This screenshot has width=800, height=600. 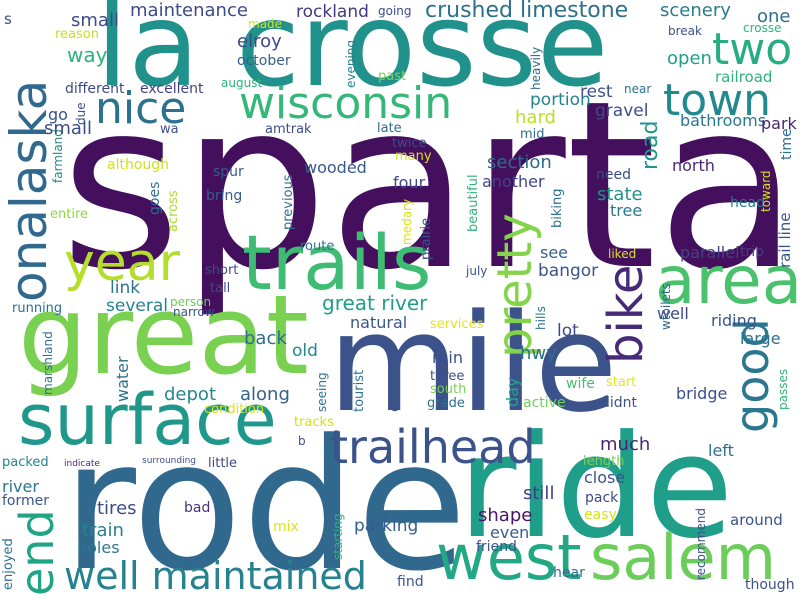 I want to click on word-easy: easy, so click(x=600, y=515).